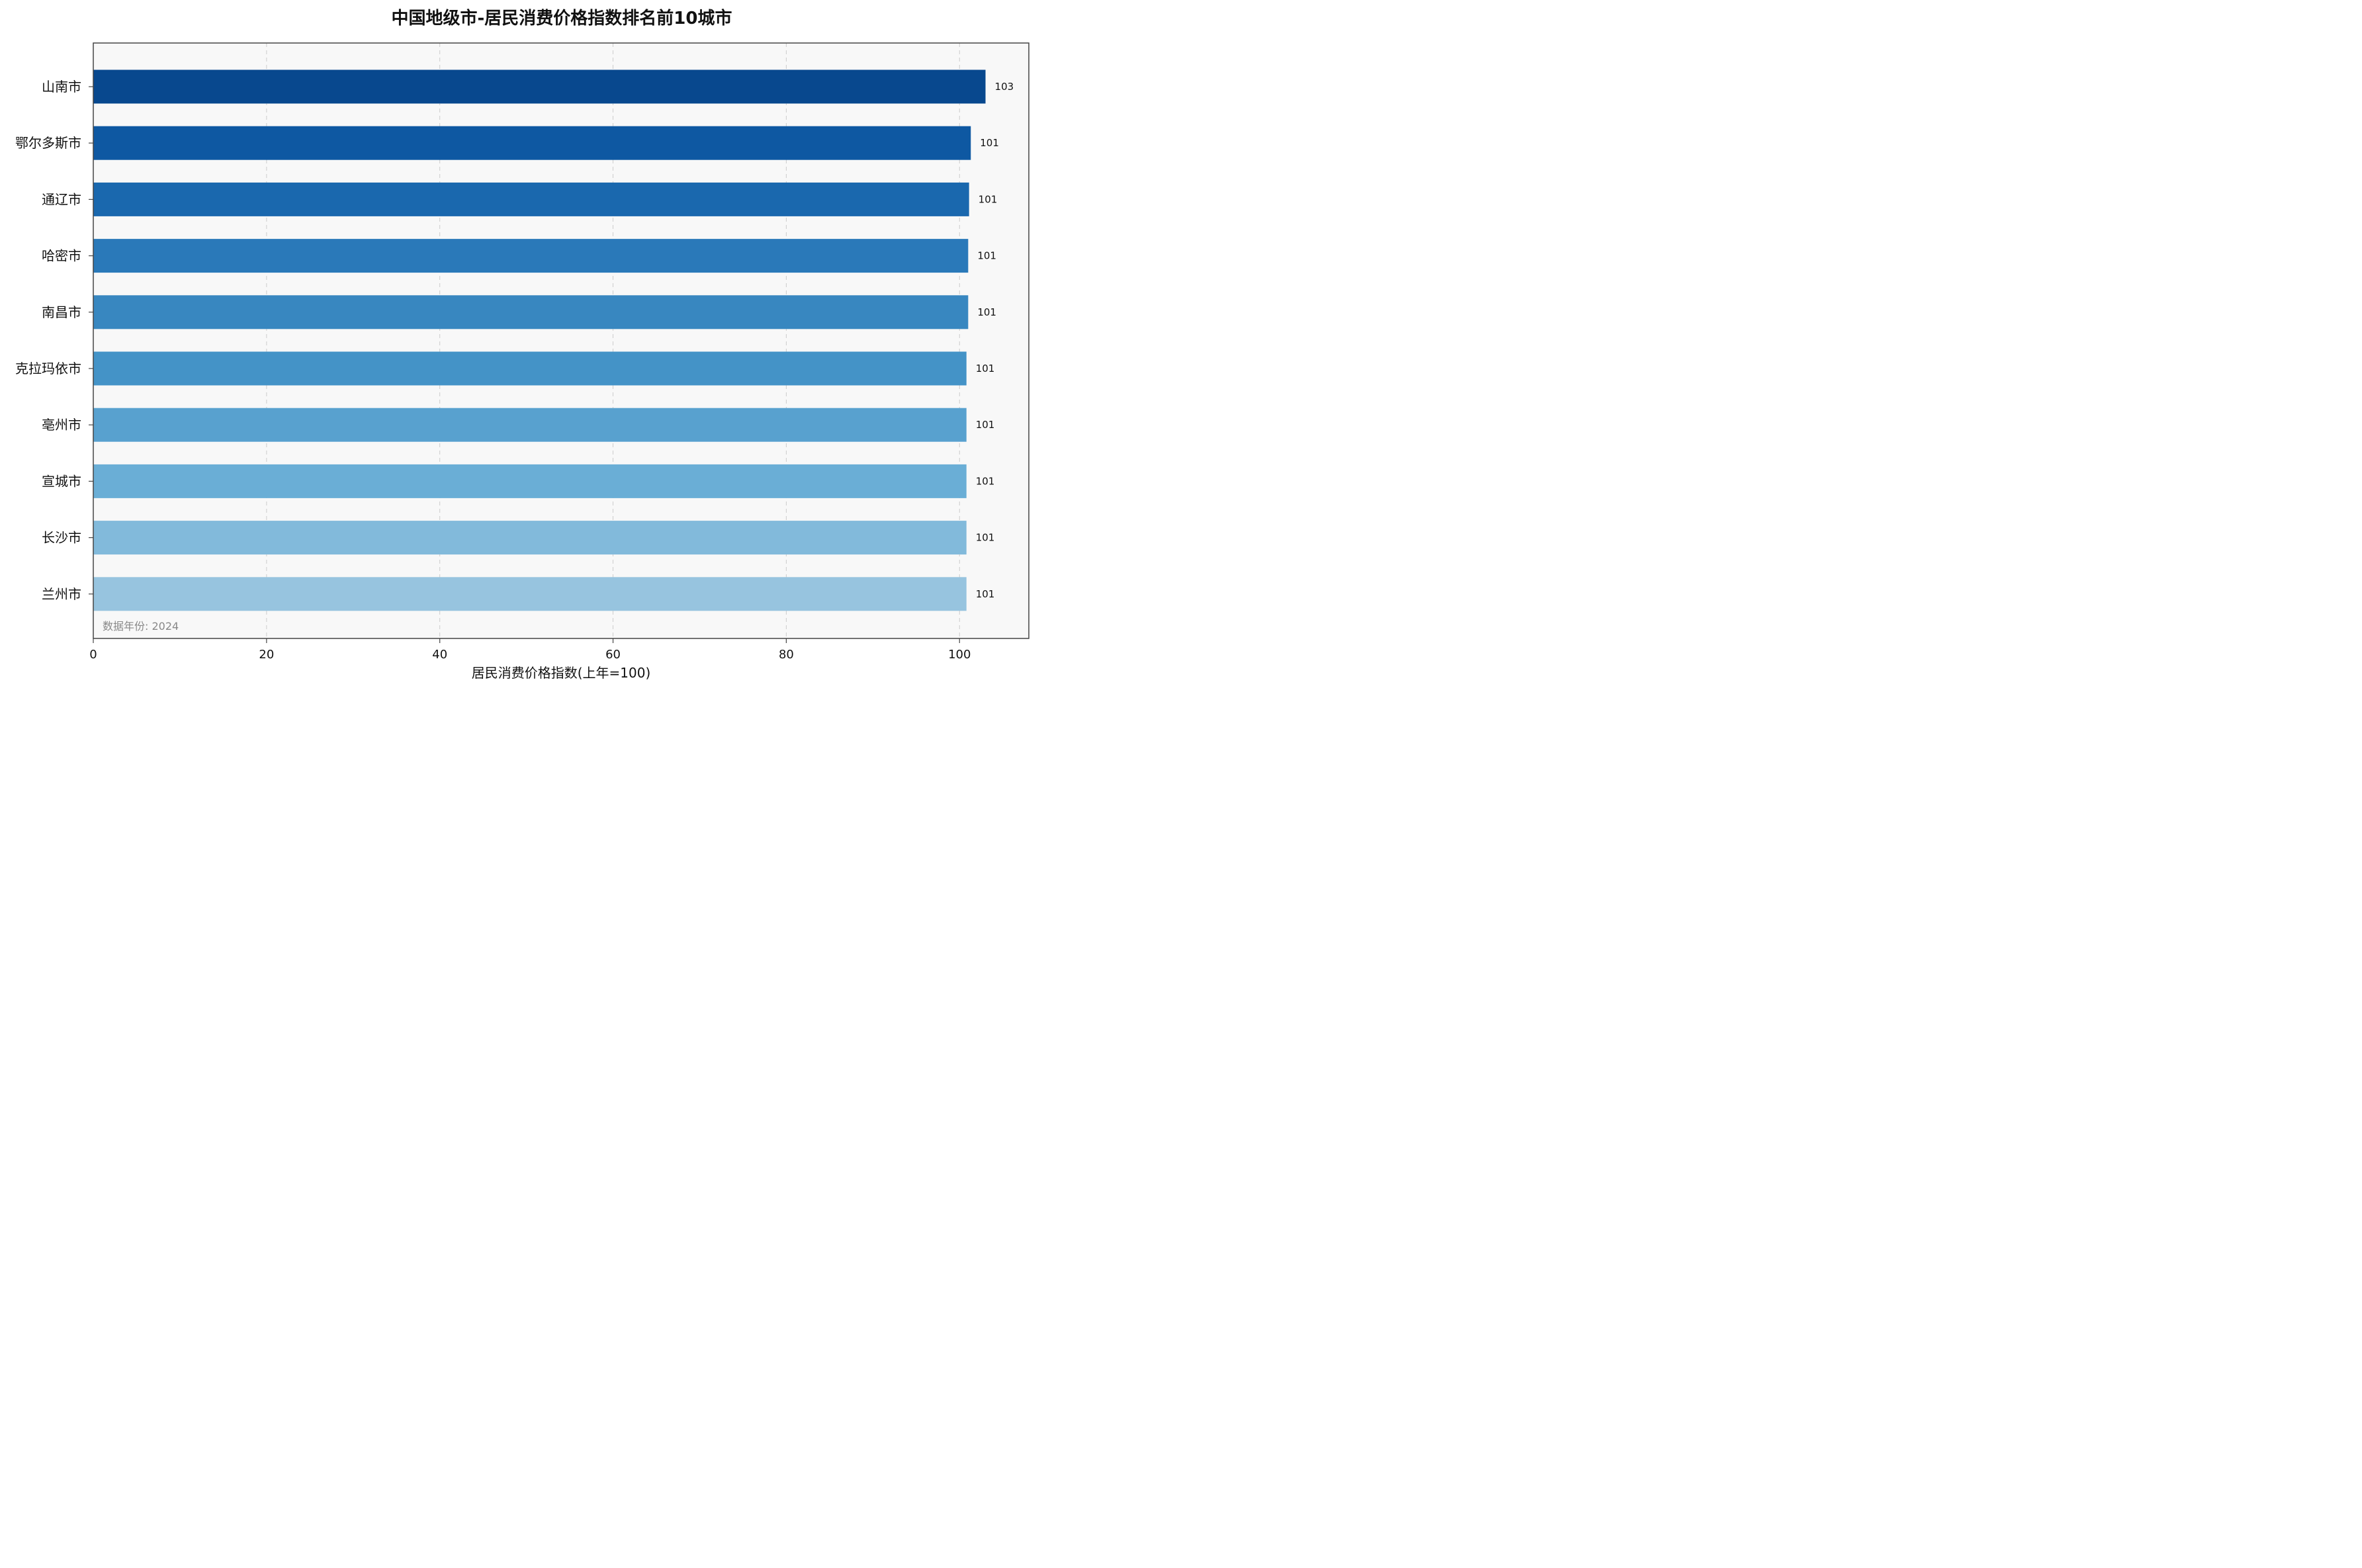  Describe the element at coordinates (539, 340) in the screenshot. I see `bars` at that location.